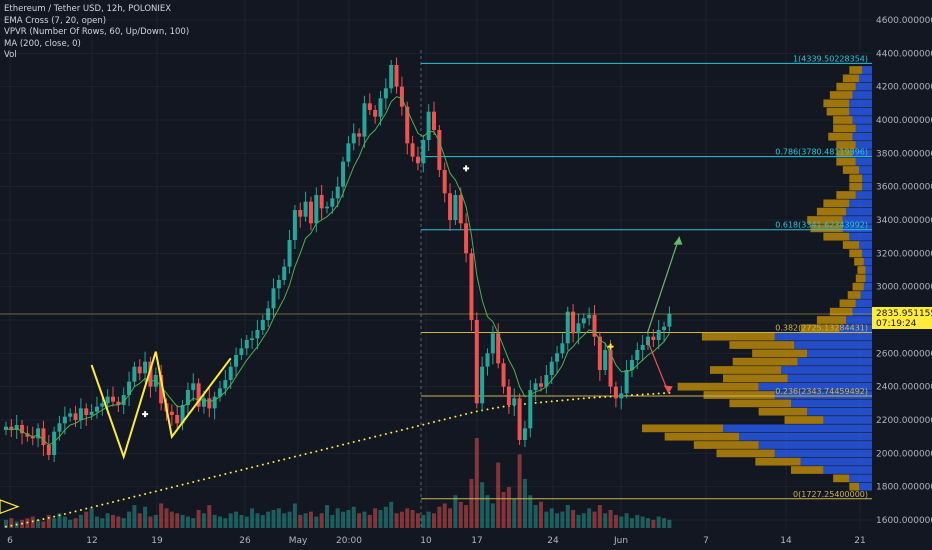 Image resolution: width=932 pixels, height=550 pixels. What do you see at coordinates (663, 285) in the screenshot?
I see `arrow-up-line` at bounding box center [663, 285].